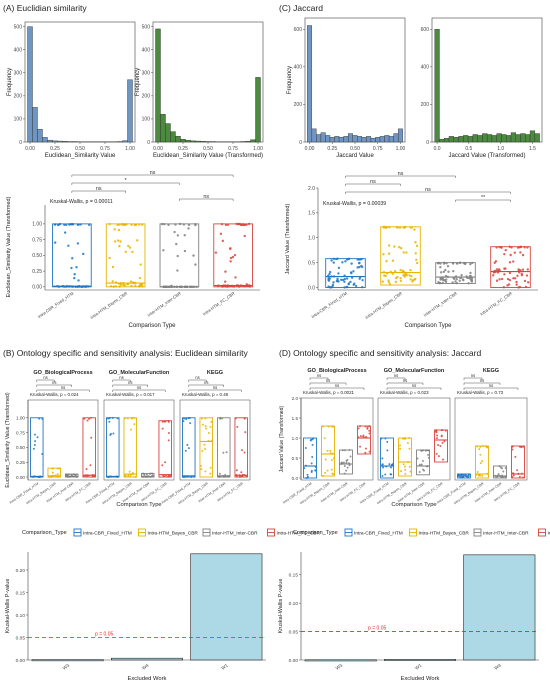 The image size is (550, 680). I want to click on x-tick-label: 1.00, so click(130, 149).